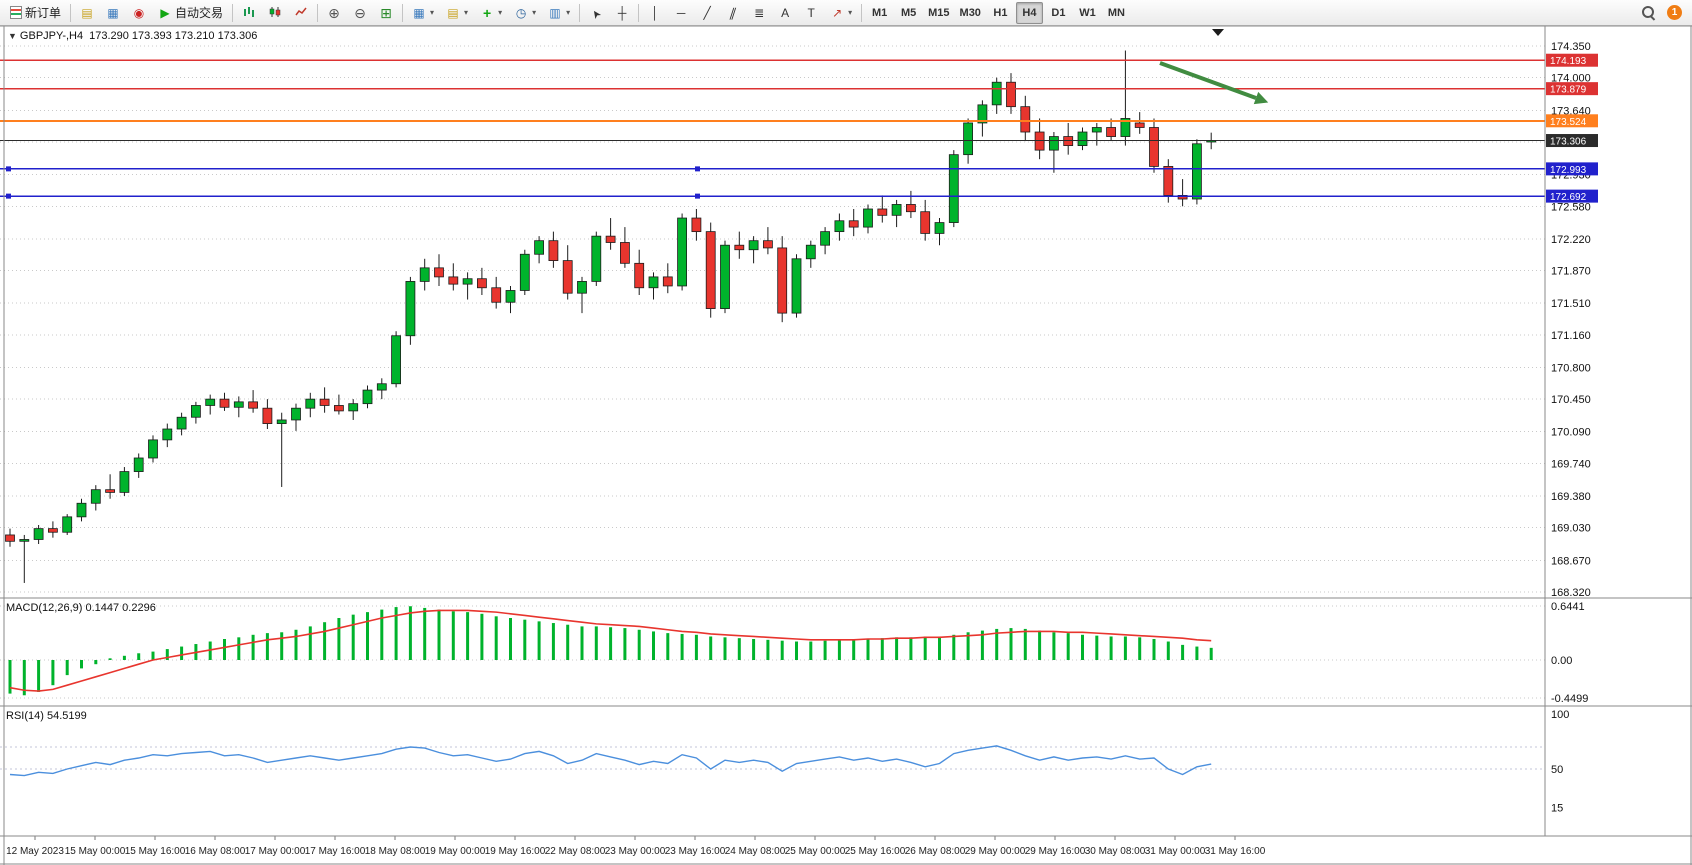 This screenshot has width=1692, height=865. I want to click on strategy-tester-button: ◉, so click(139, 13).